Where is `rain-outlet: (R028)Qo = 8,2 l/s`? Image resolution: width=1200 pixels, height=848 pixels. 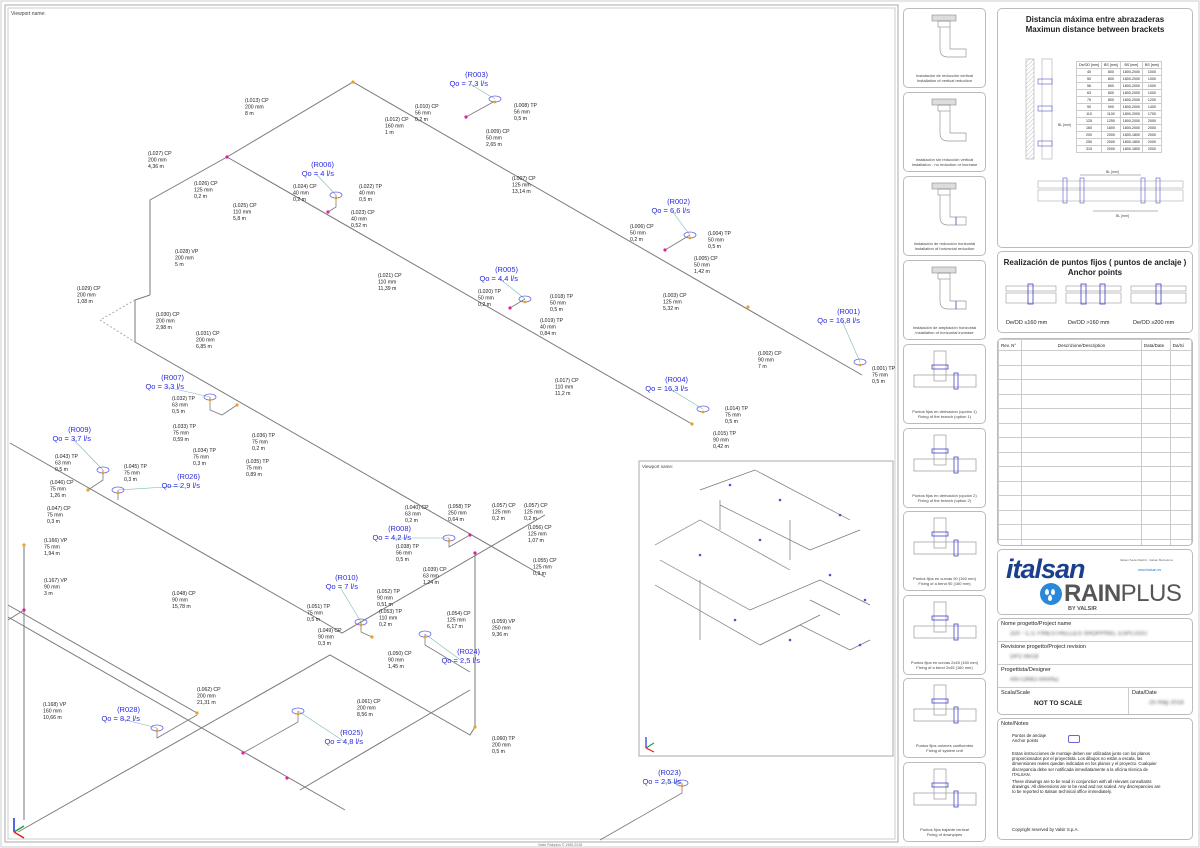
rain-outlet: (R028)Qo = 8,2 l/s is located at coordinates (132, 719).